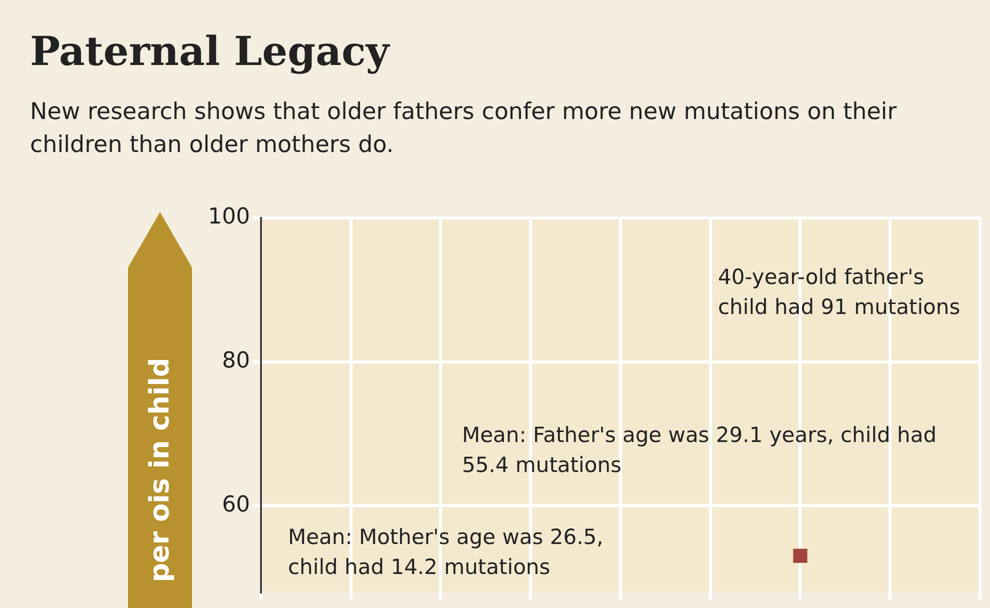  Describe the element at coordinates (840, 292) in the screenshot. I see `annotation: 40-year-old father's child had 91 mutations` at that location.